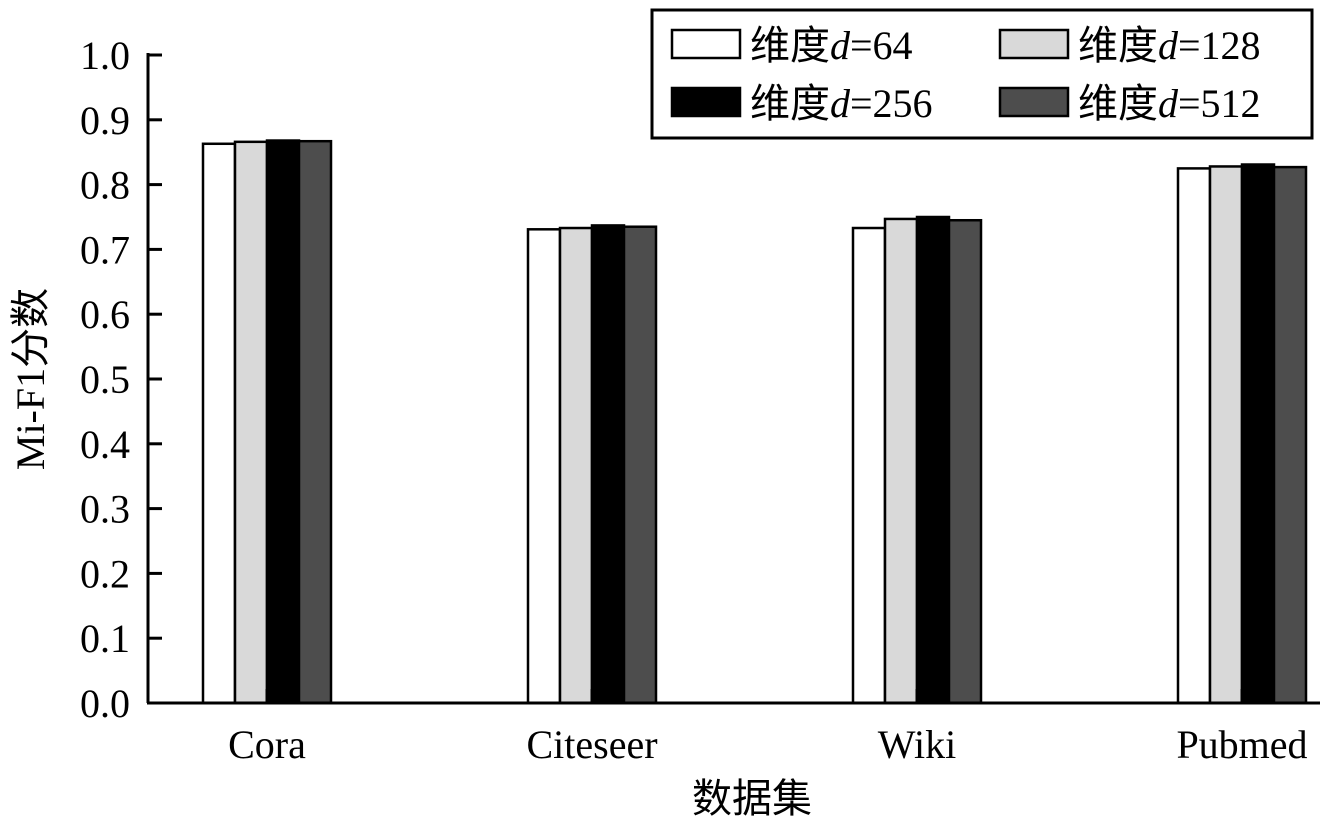 This screenshot has width=1323, height=832. Describe the element at coordinates (105, 573) in the screenshot. I see `y-tick-label: 0.2` at that location.